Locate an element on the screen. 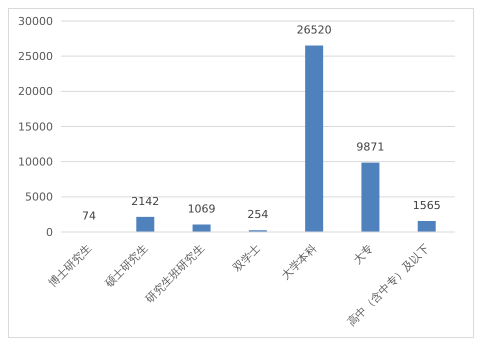 Image resolution: width=482 pixels, height=346 pixels. x-tick-label: 大专 is located at coordinates (363, 254).